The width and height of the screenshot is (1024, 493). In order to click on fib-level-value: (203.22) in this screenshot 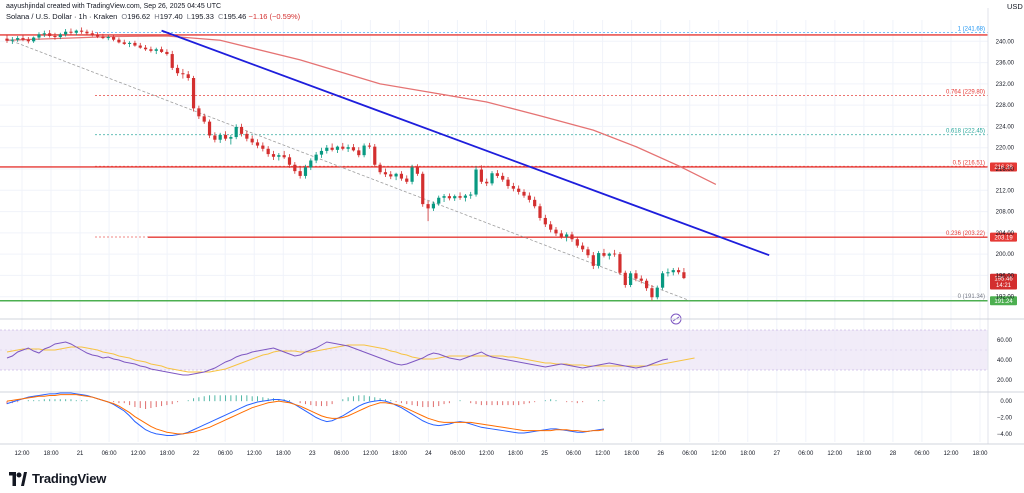, I will do `click(974, 234)`.